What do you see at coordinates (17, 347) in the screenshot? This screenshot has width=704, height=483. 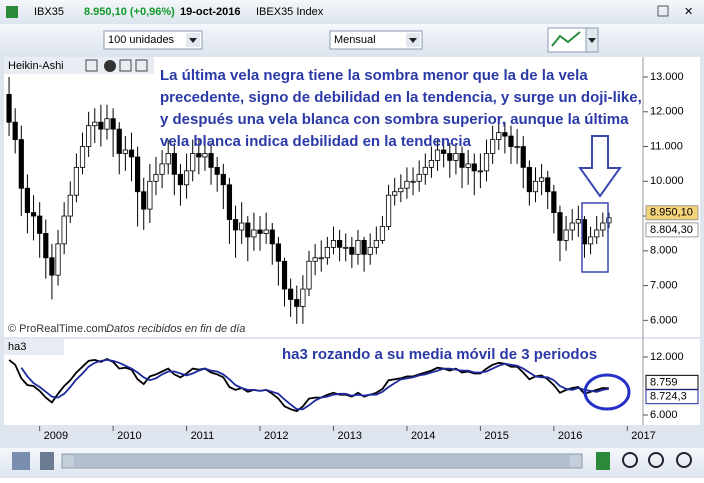 I see `panel-title: ha3` at bounding box center [17, 347].